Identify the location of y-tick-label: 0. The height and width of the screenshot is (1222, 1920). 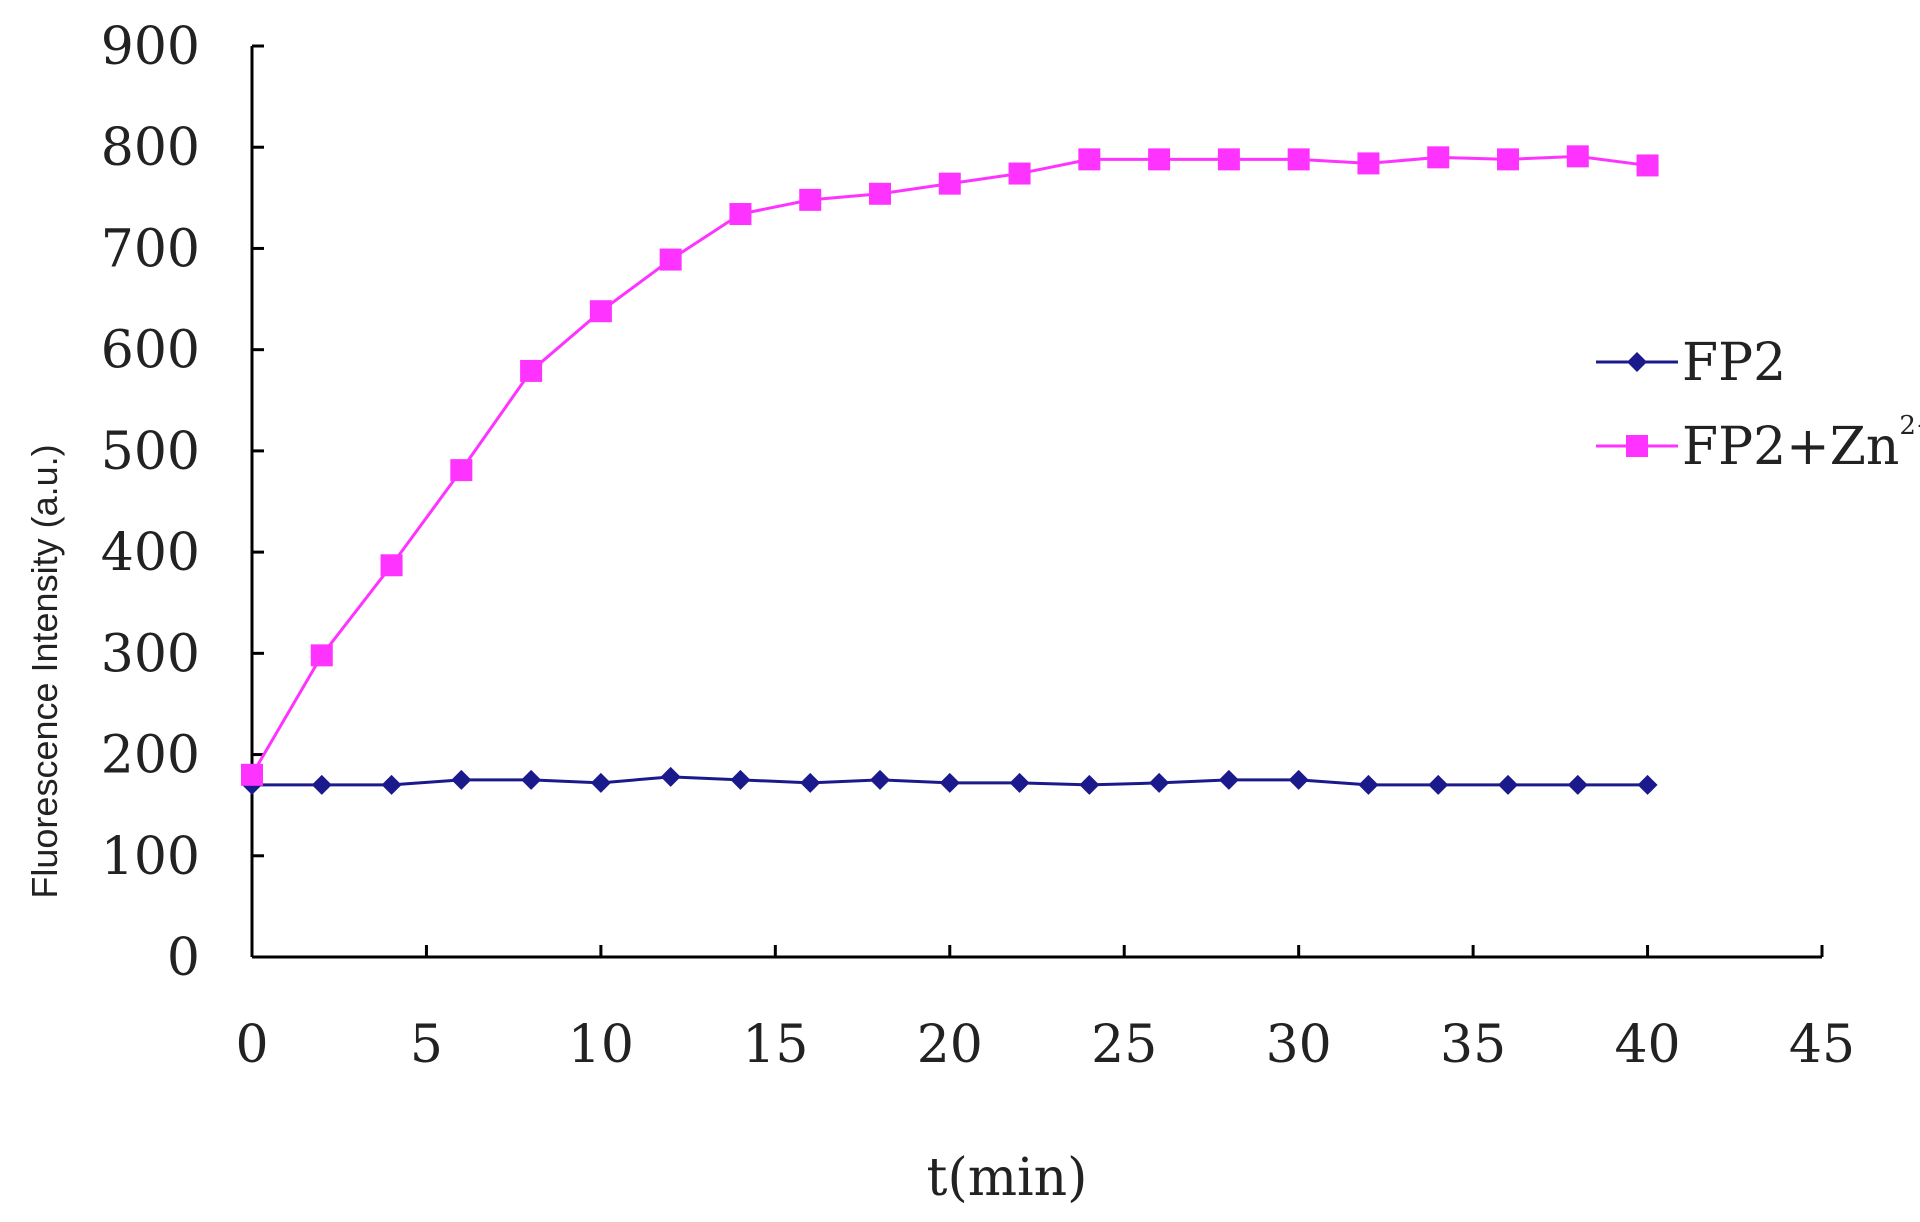
(183, 958).